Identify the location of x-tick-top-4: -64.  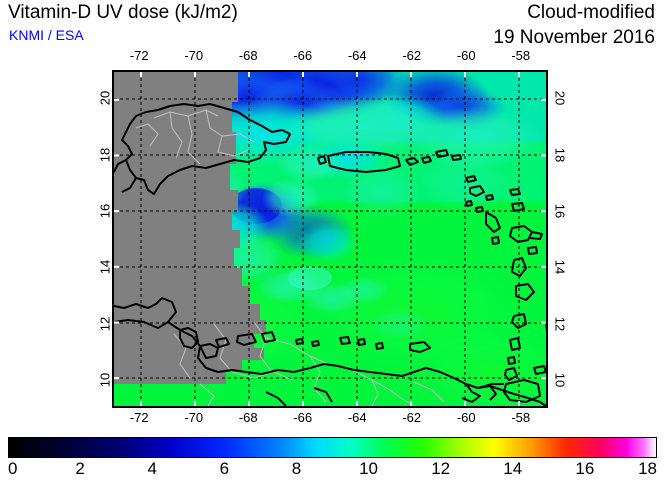
(357, 55).